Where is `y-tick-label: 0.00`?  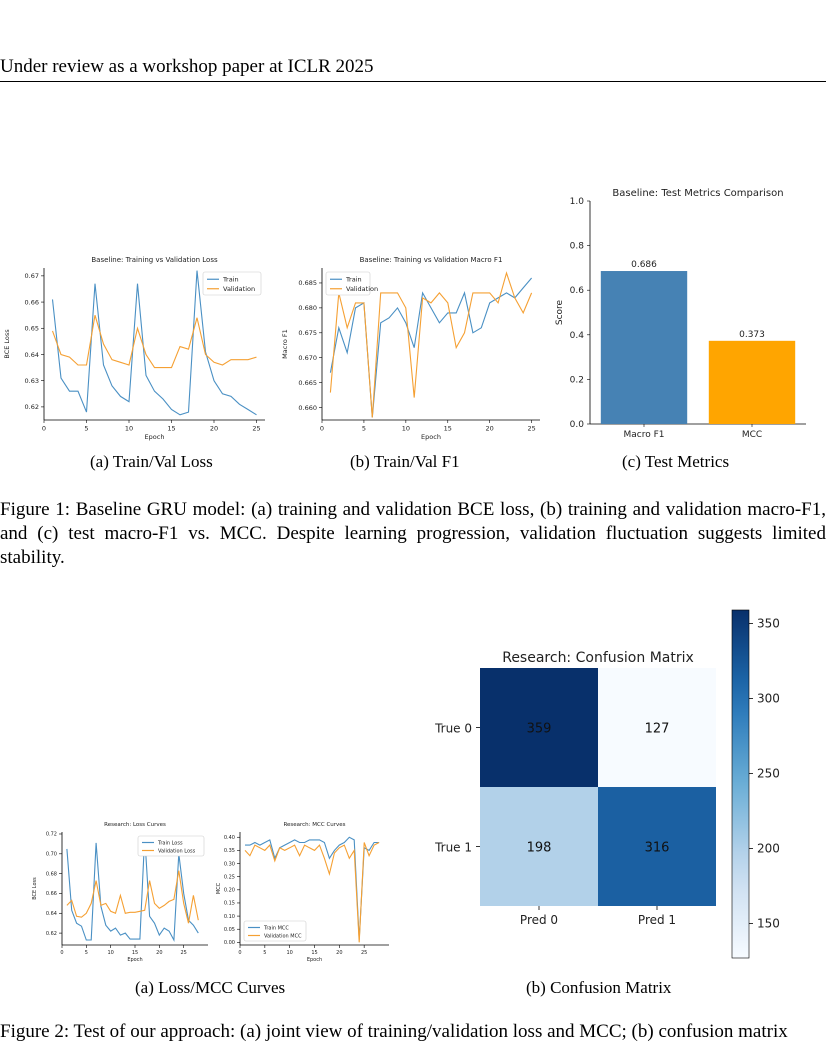
y-tick-label: 0.00 is located at coordinates (229, 943).